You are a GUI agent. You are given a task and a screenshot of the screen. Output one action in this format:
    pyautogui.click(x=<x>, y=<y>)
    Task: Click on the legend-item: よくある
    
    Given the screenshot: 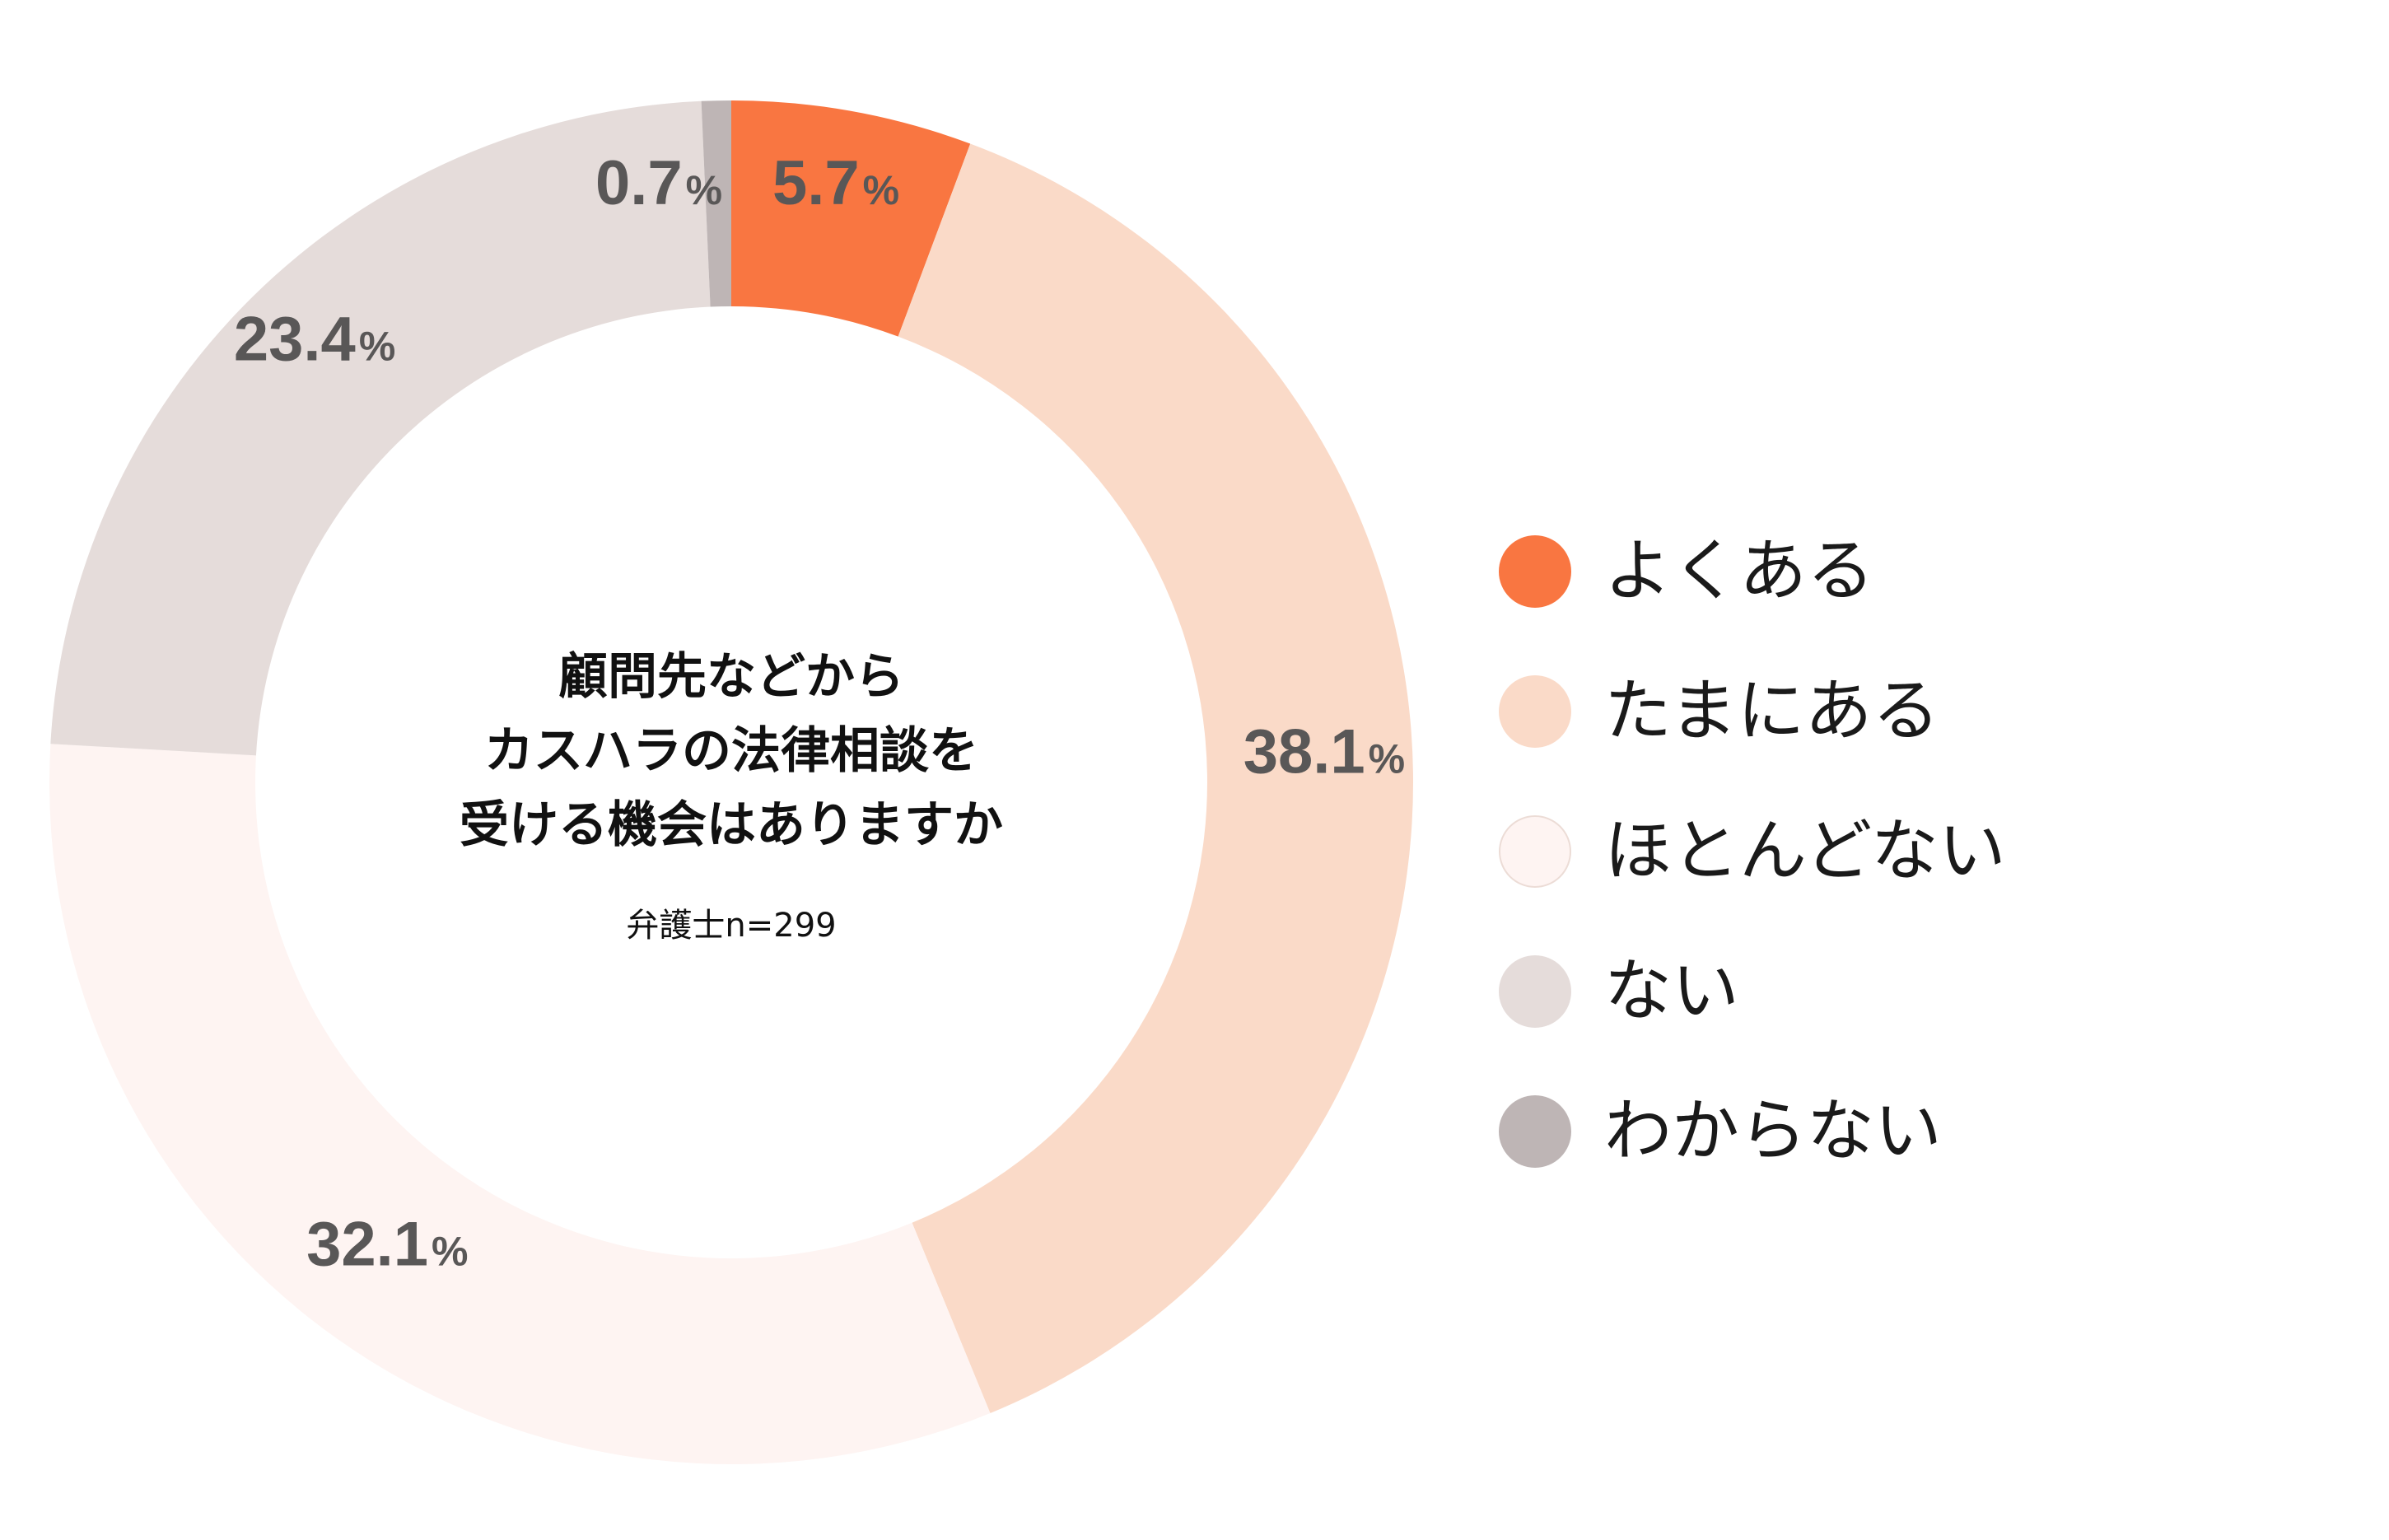 What is the action you would take?
    pyautogui.click(x=1910, y=571)
    